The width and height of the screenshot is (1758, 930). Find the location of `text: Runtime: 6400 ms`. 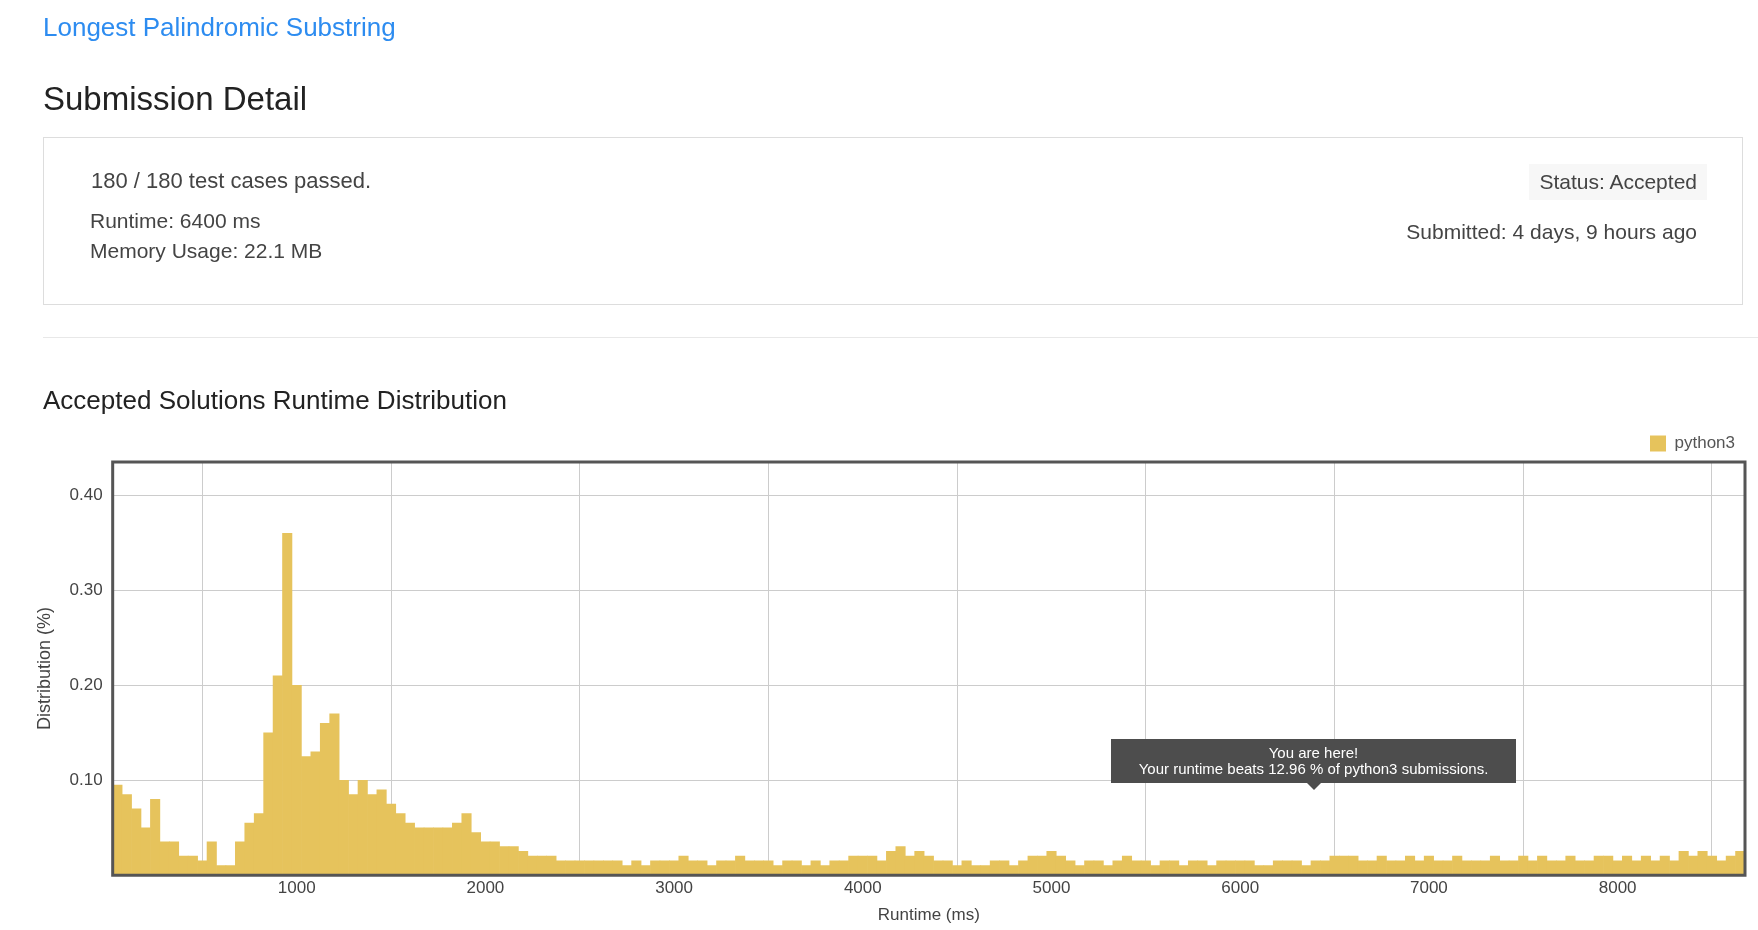

text: Runtime: 6400 ms is located at coordinates (175, 221).